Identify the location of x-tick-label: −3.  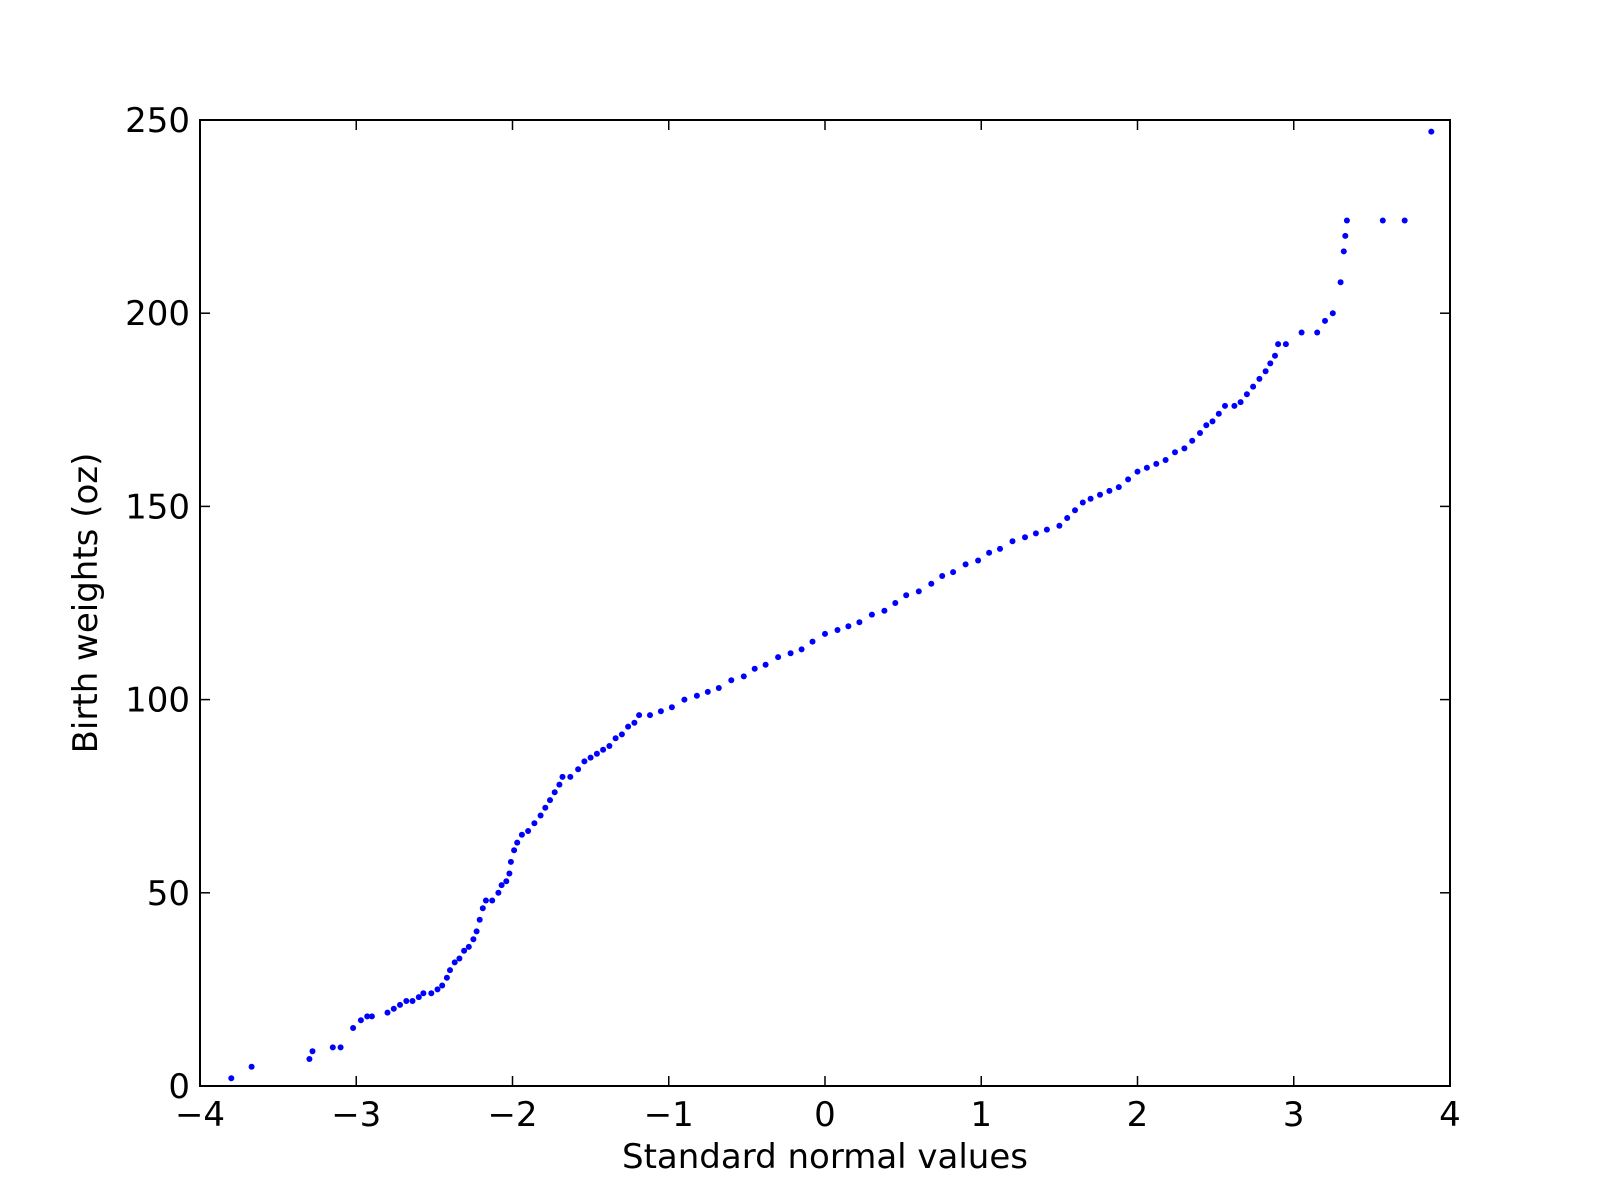
(356, 1115).